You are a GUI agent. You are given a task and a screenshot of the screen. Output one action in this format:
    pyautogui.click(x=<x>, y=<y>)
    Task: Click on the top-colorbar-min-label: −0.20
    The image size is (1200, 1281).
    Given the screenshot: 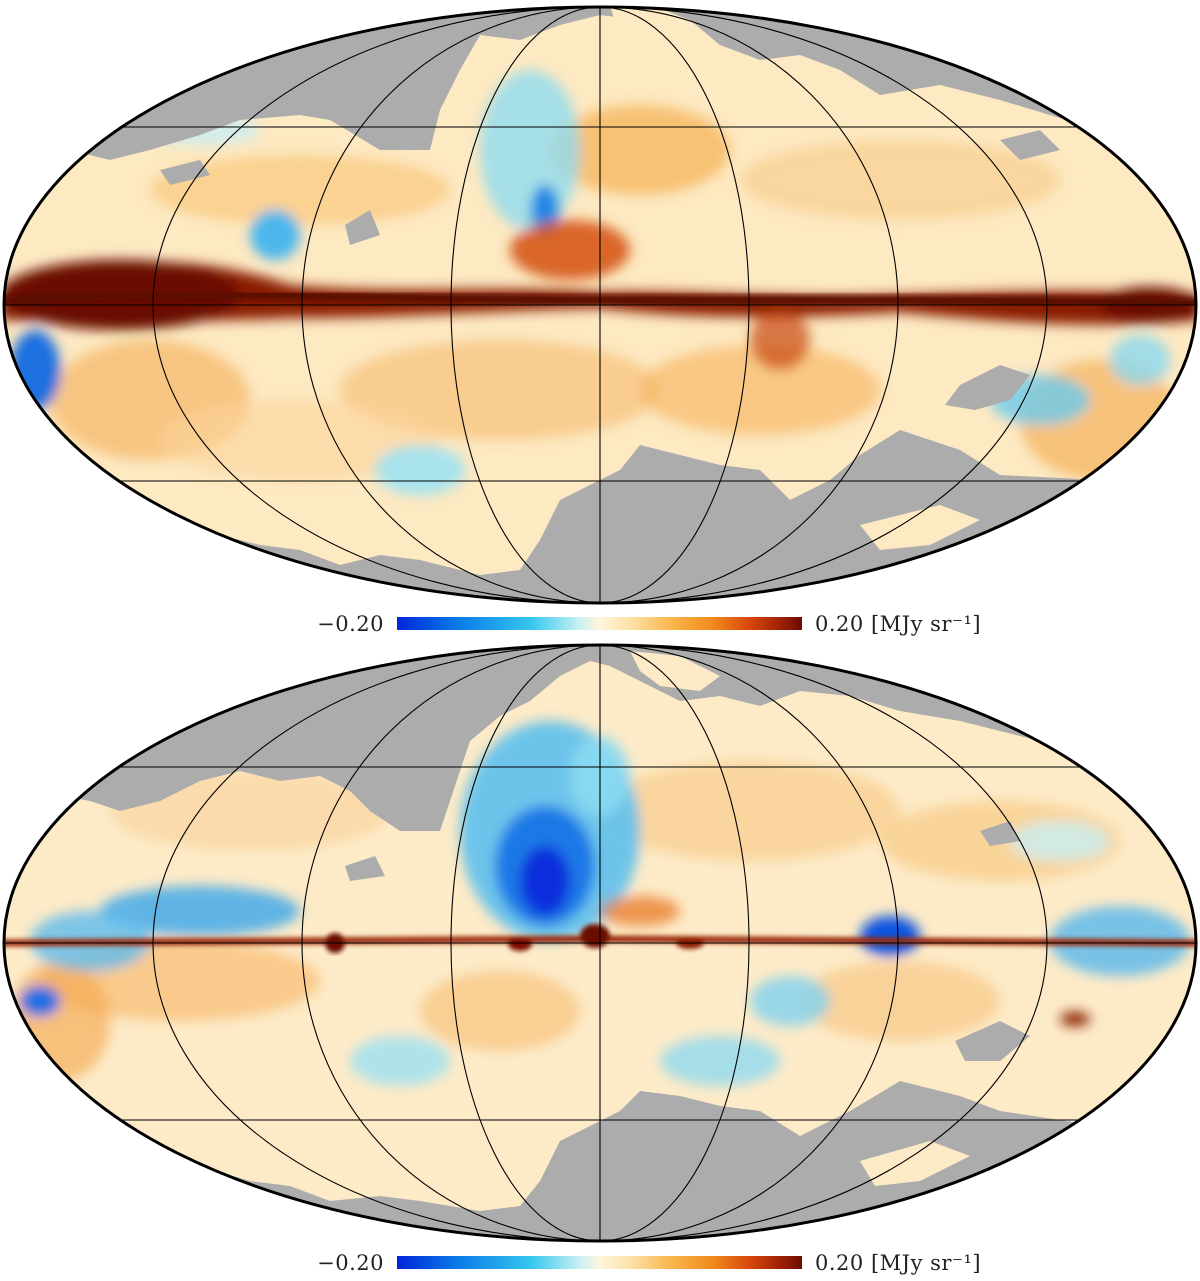 What is the action you would take?
    pyautogui.click(x=350, y=624)
    